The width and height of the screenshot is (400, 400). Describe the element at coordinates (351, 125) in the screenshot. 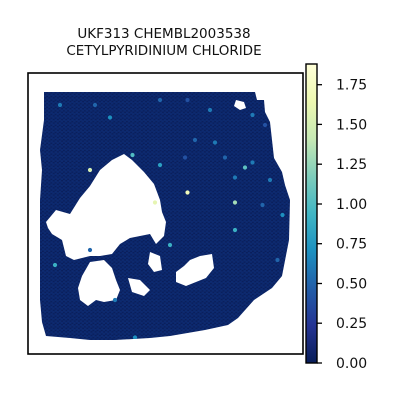

I see `colorbar-tick-label-6: 1.50` at that location.